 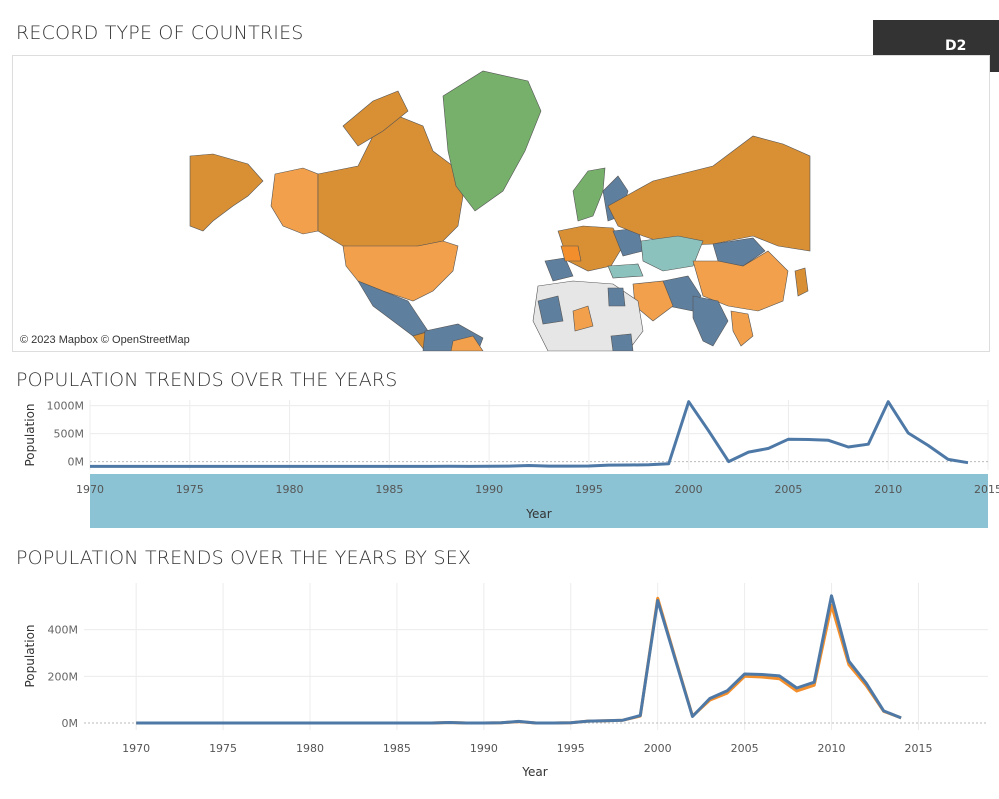 I want to click on map-region-far-east, so click(x=226, y=192).